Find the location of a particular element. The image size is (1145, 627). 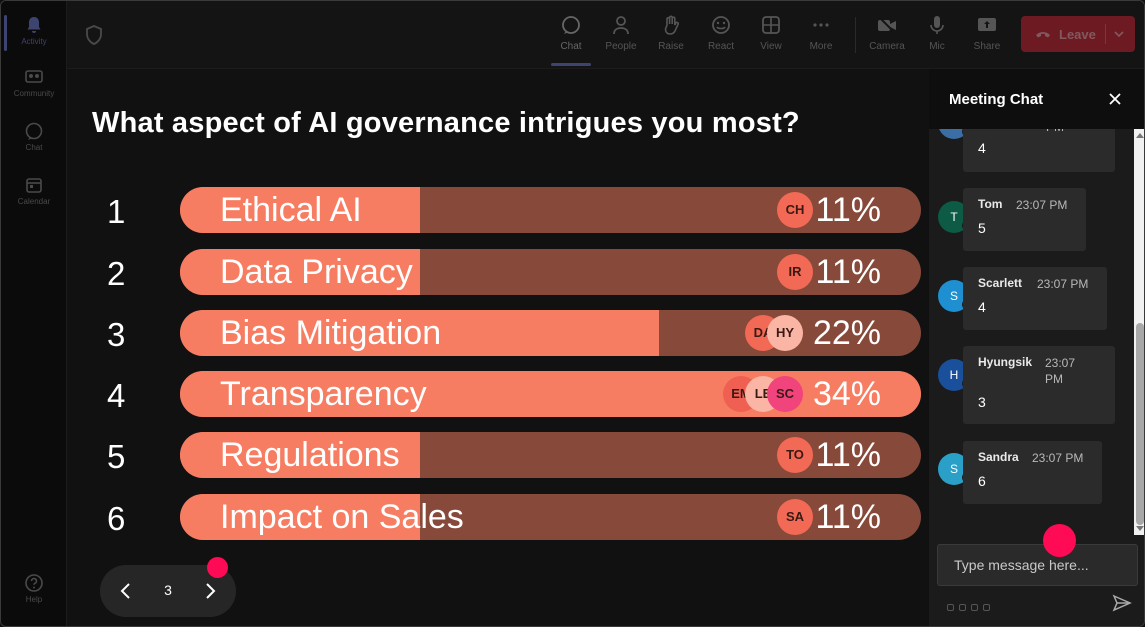

help-icon is located at coordinates (34, 583).